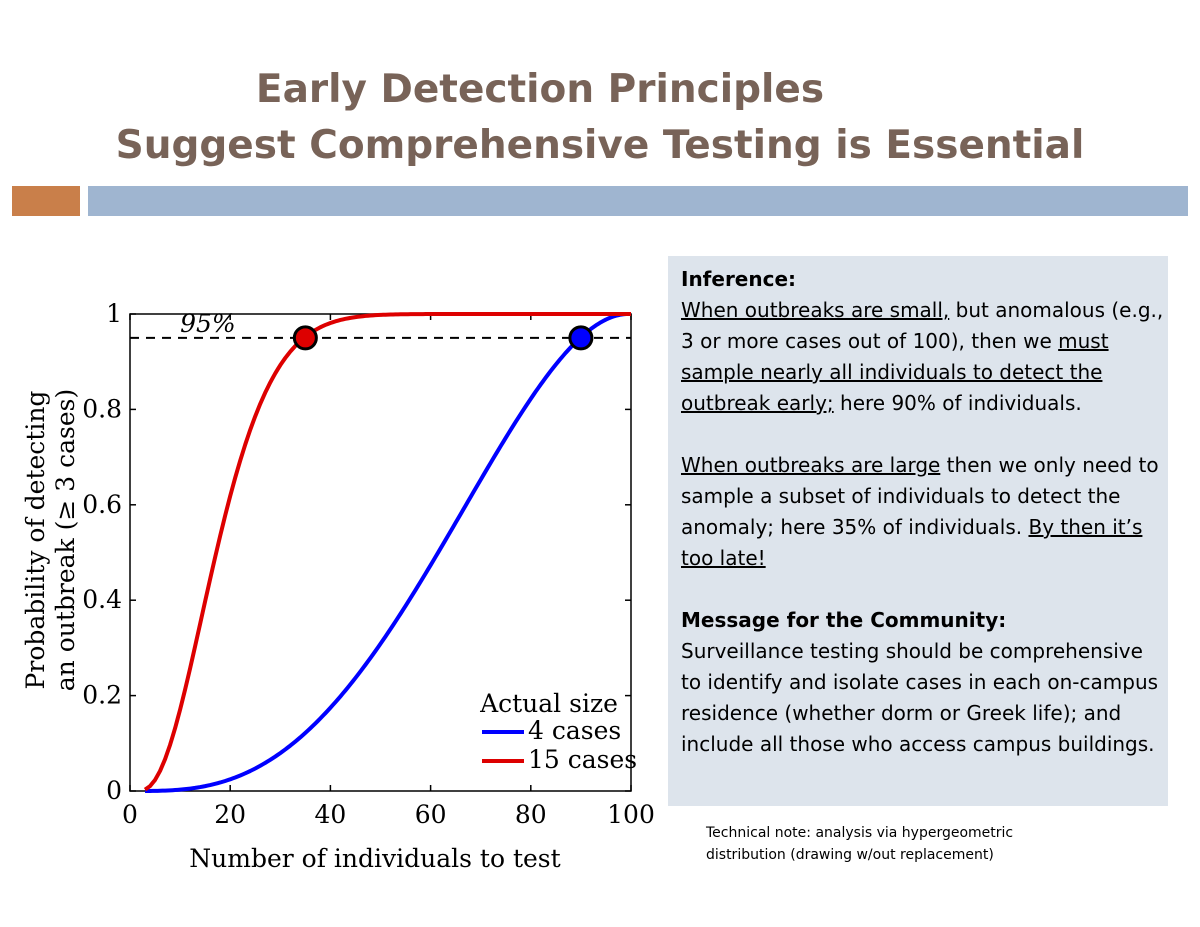 Image resolution: width=1200 pixels, height=927 pixels. What do you see at coordinates (574, 730) in the screenshot?
I see `legend-entry: 4 cases` at bounding box center [574, 730].